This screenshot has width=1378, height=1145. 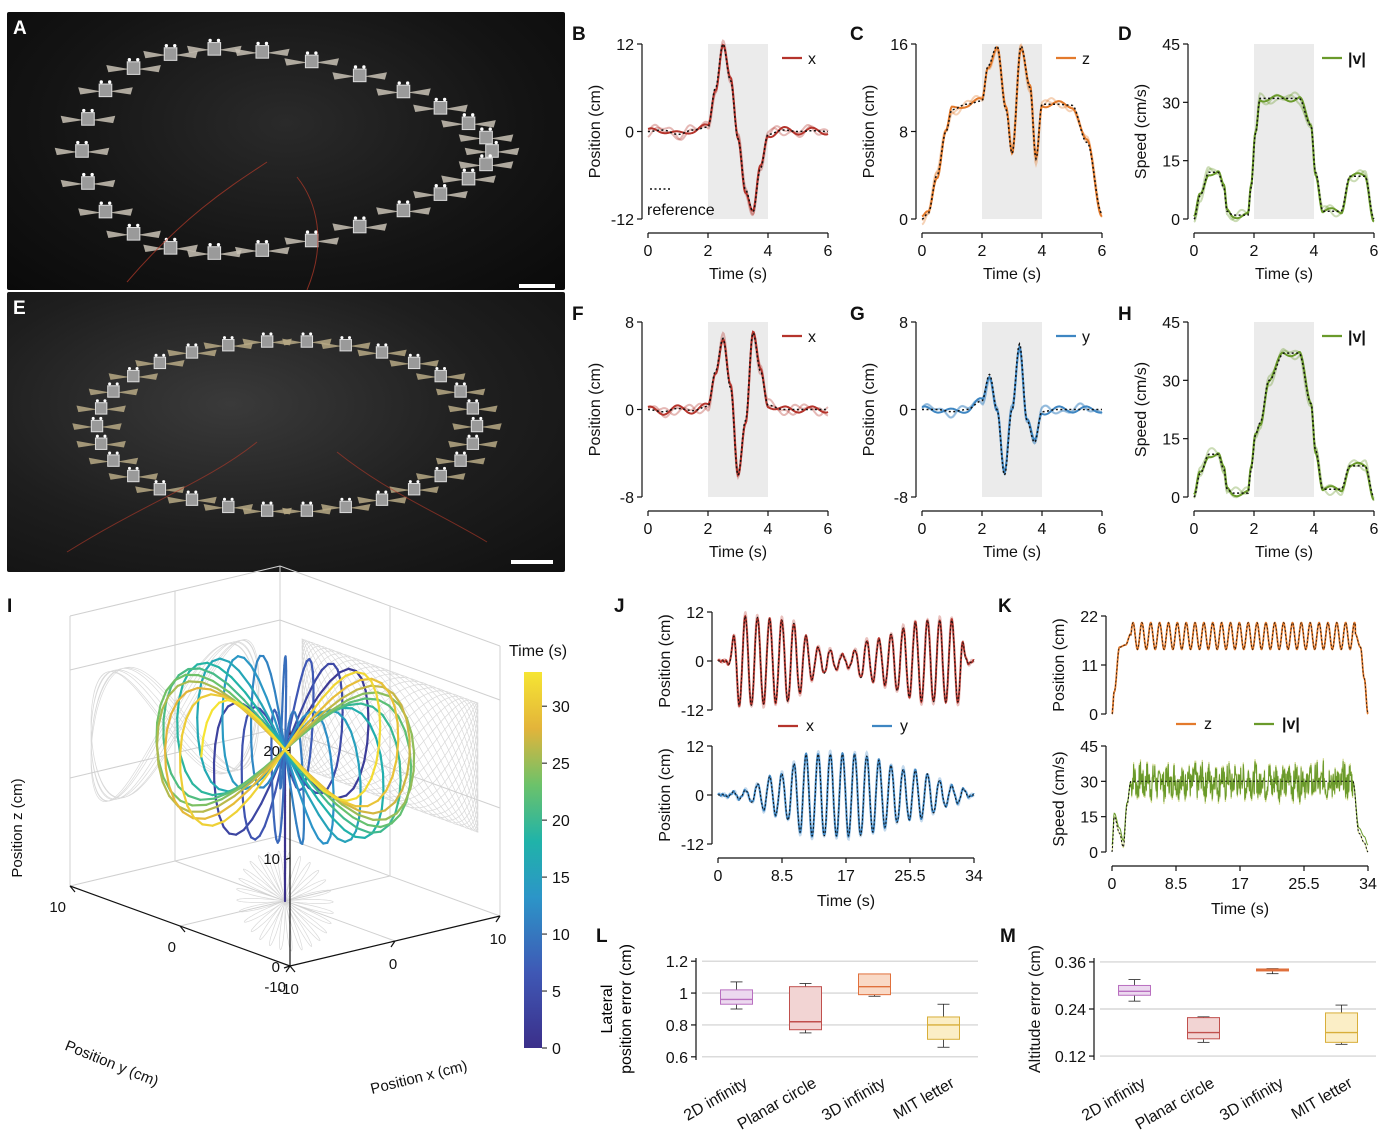 I want to click on panel-letter-d: D, so click(x=1125, y=34).